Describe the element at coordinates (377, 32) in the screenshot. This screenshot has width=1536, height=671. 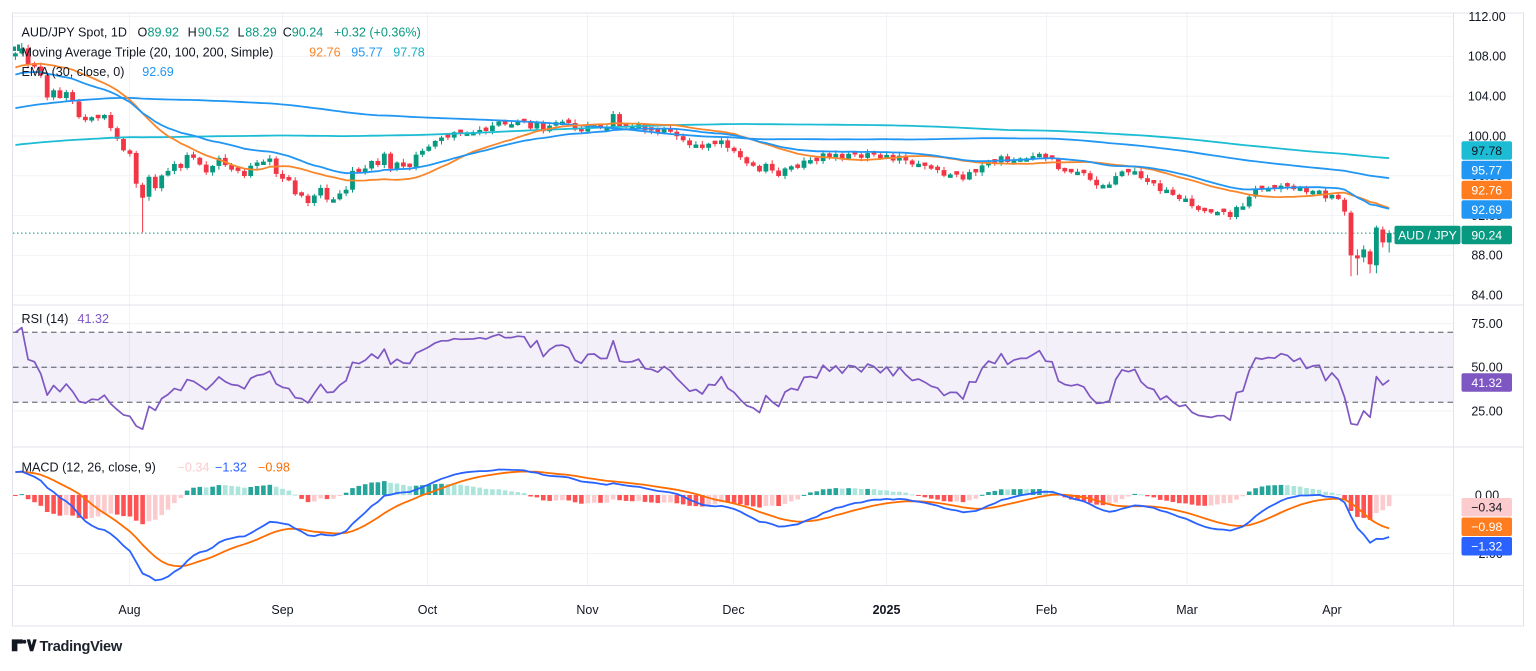
I see `svg-text: +0.32 (+0.36%)` at that location.